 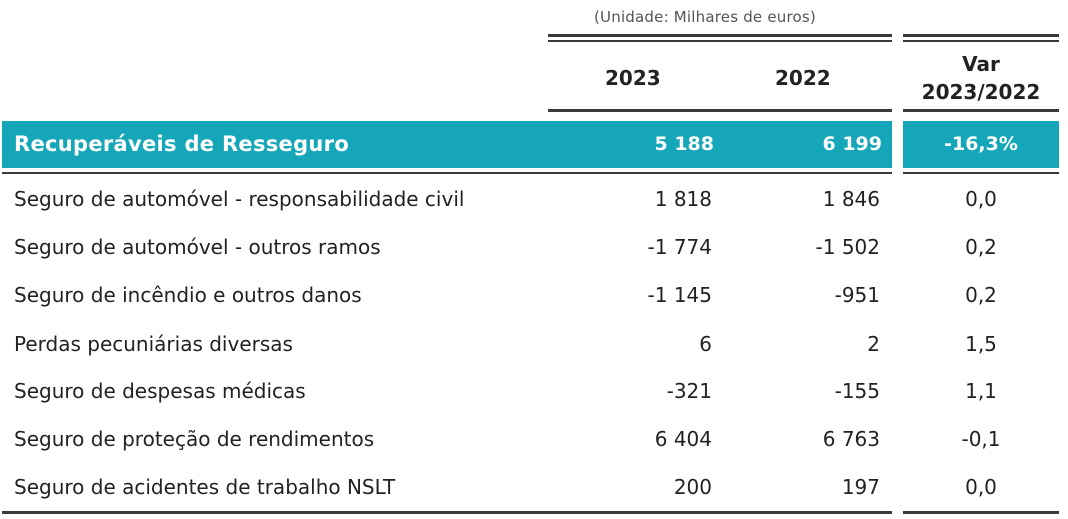 What do you see at coordinates (194, 439) in the screenshot?
I see `row-label: Seguro de proteção de rendimentos` at bounding box center [194, 439].